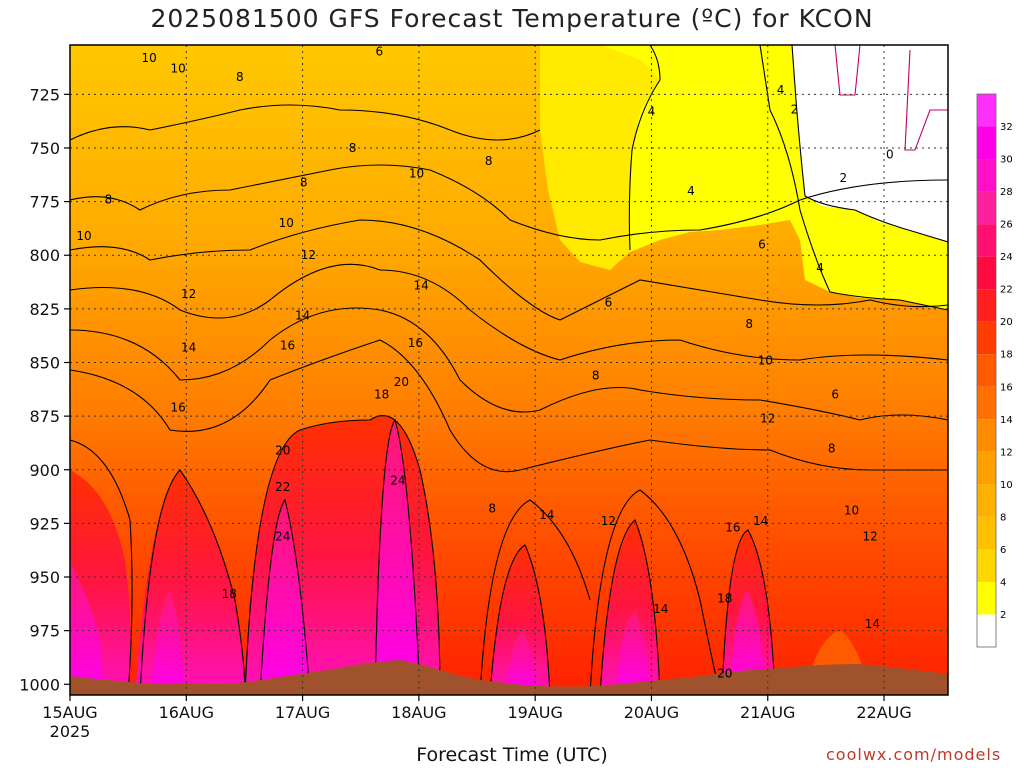 This screenshot has height=768, width=1024. Describe the element at coordinates (1006, 160) in the screenshot. I see `colorbar-label: 30` at that location.